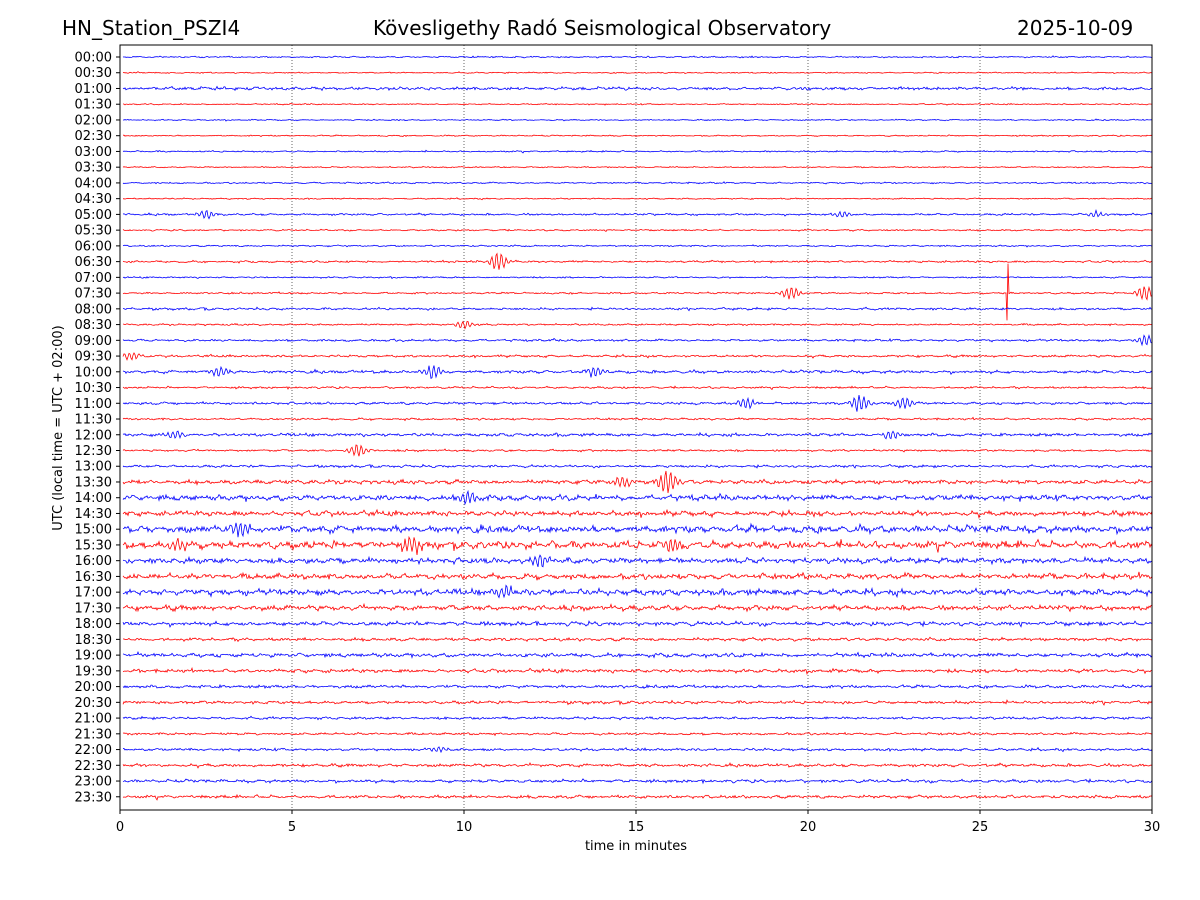  What do you see at coordinates (93, 719) in the screenshot?
I see `y-tick-label: 21:00` at bounding box center [93, 719].